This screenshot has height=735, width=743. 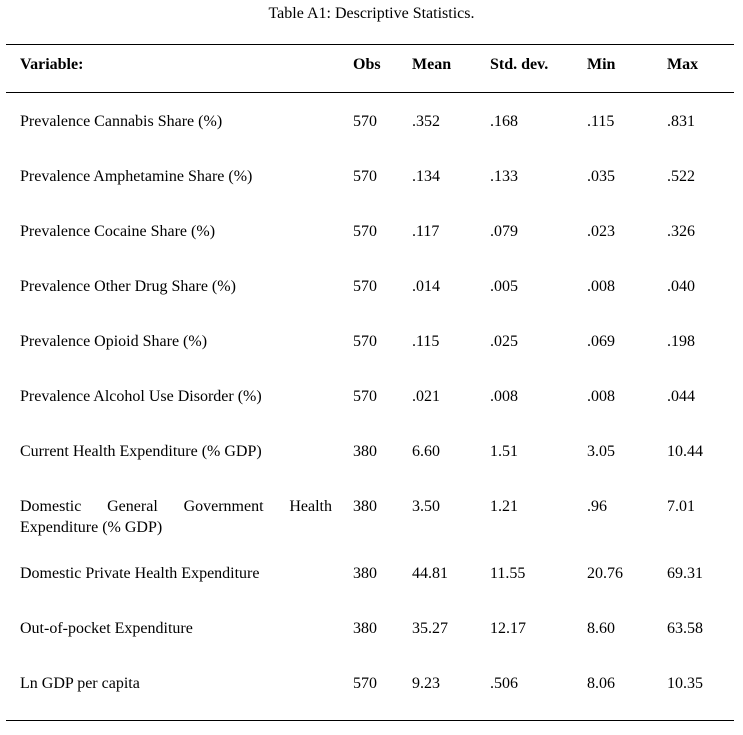 I want to click on row-std-dev: 1.21, so click(x=504, y=506).